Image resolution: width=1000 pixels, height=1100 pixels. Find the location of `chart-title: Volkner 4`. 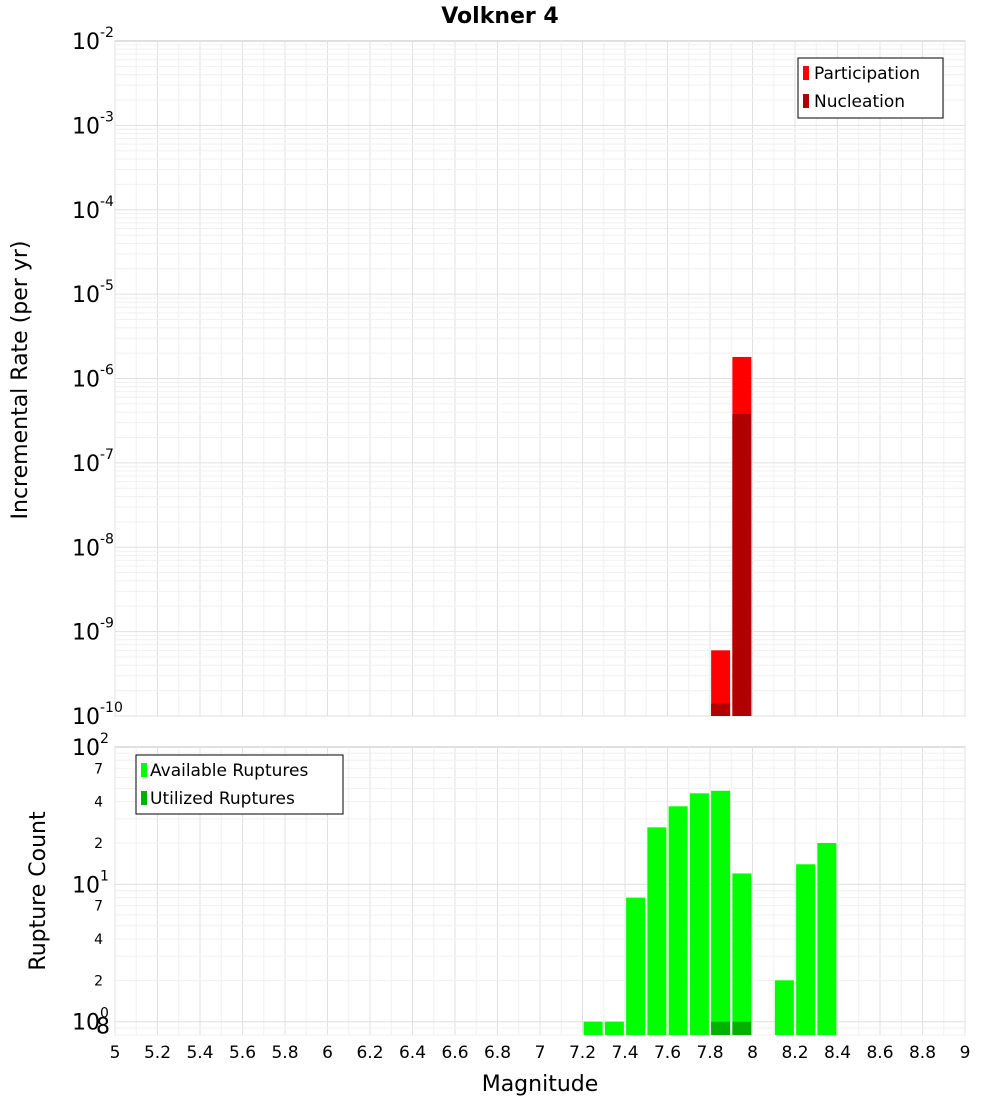

chart-title: Volkner 4 is located at coordinates (500, 16).